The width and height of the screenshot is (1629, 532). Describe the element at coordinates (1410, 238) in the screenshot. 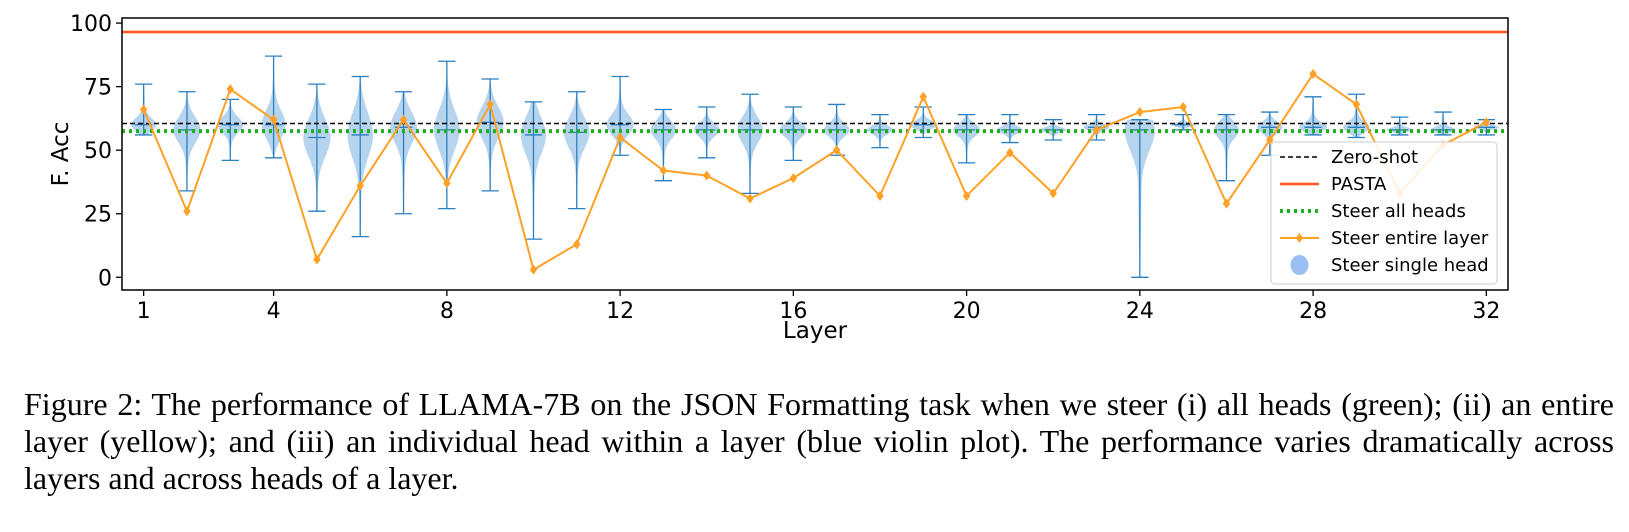

I see `legend-label: Steer entire layer` at that location.